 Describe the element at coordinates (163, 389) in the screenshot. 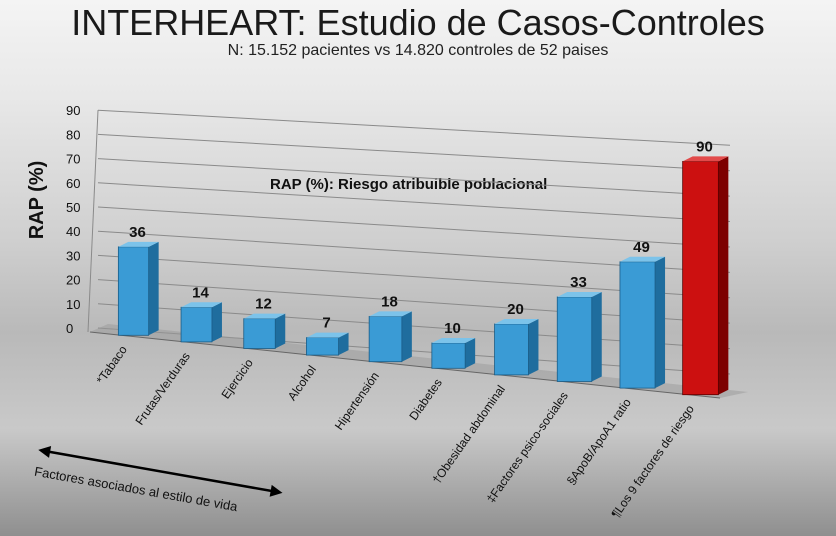

I see `category-label: Frutas/Verduras` at that location.